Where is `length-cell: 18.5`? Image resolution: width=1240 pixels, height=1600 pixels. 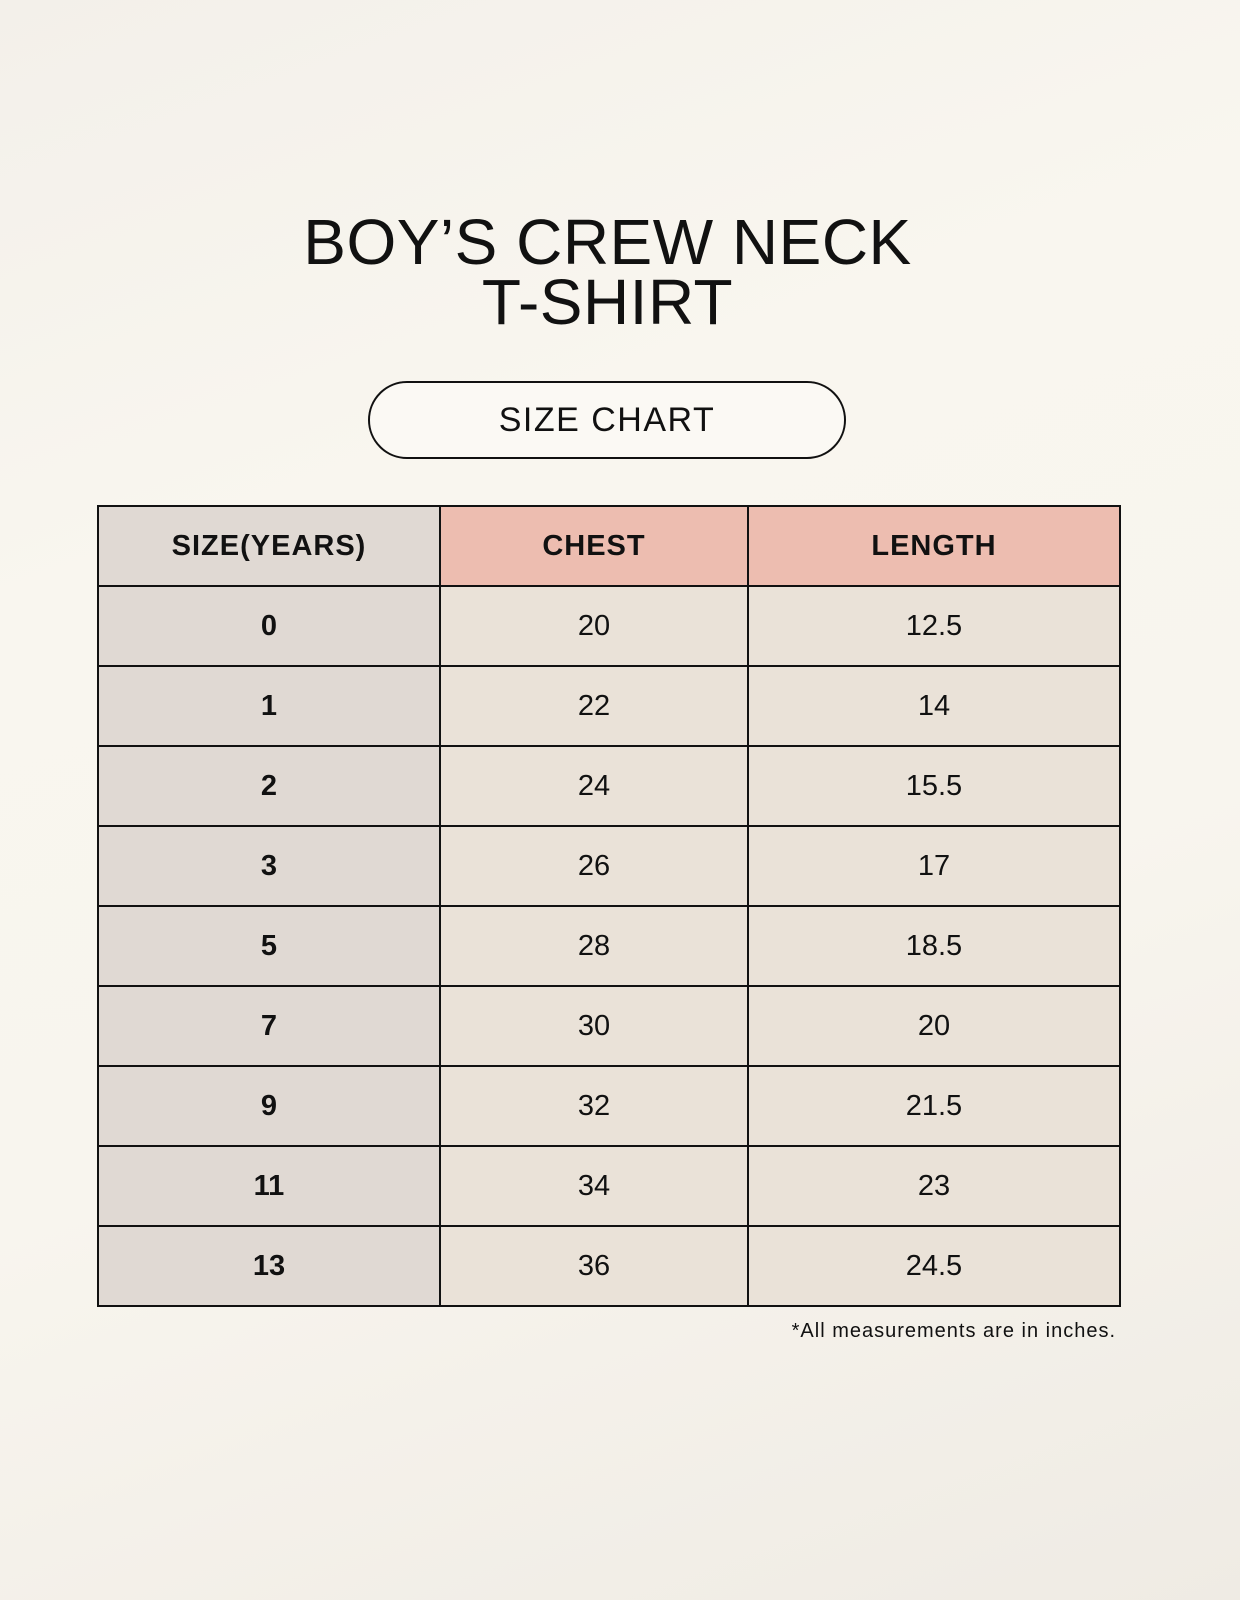 length-cell: 18.5 is located at coordinates (934, 946).